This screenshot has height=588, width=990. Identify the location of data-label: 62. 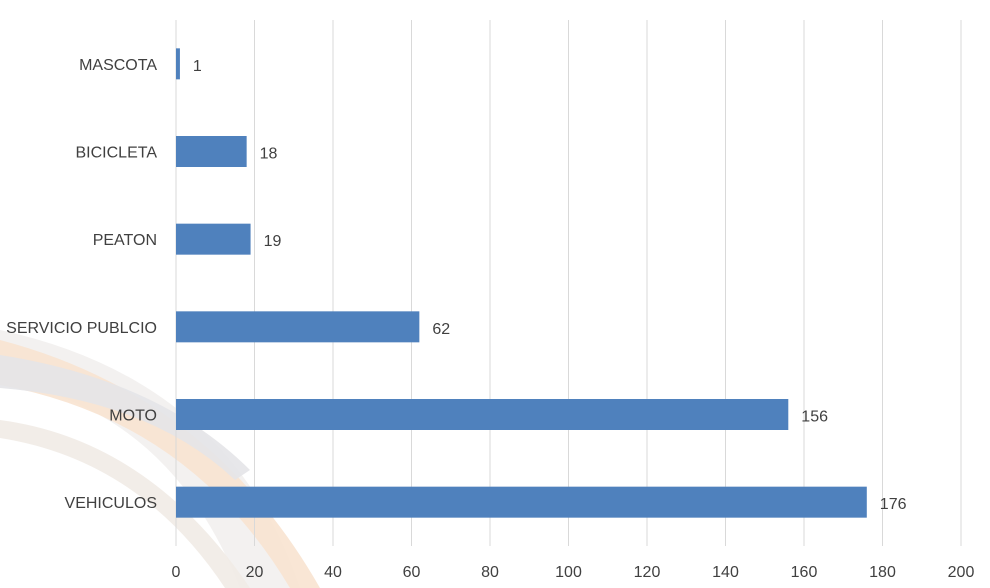
(441, 329).